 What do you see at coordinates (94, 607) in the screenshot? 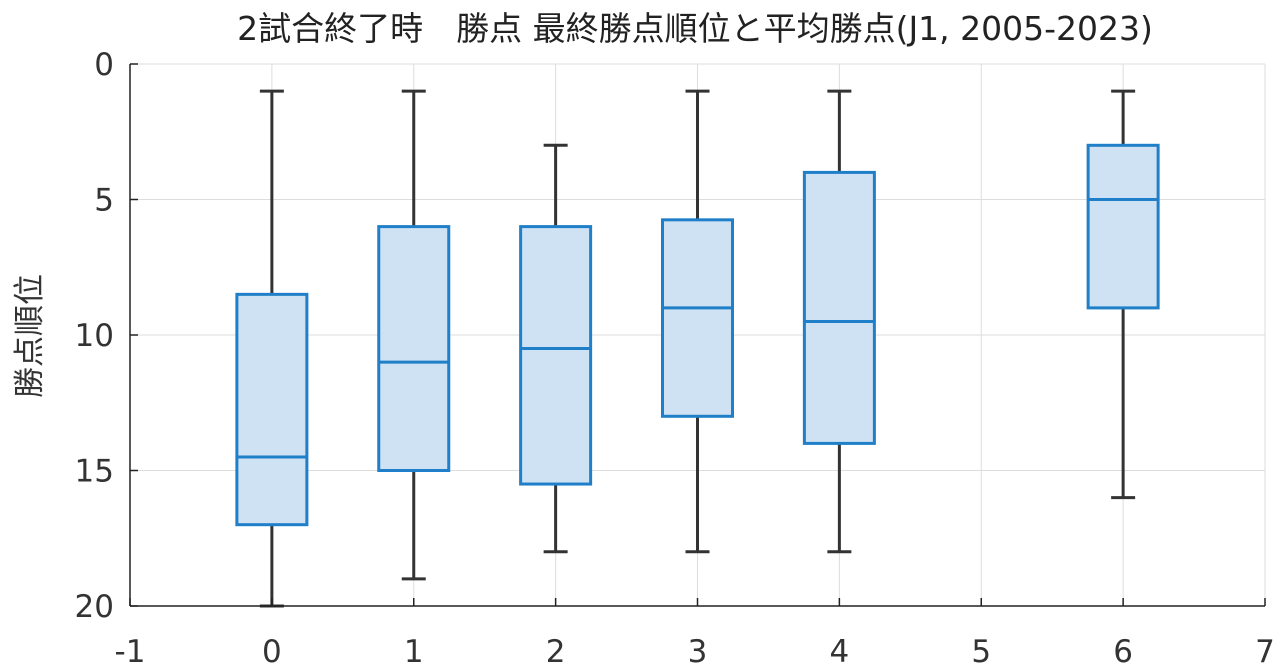
I see `y-tick-label: 20` at bounding box center [94, 607].